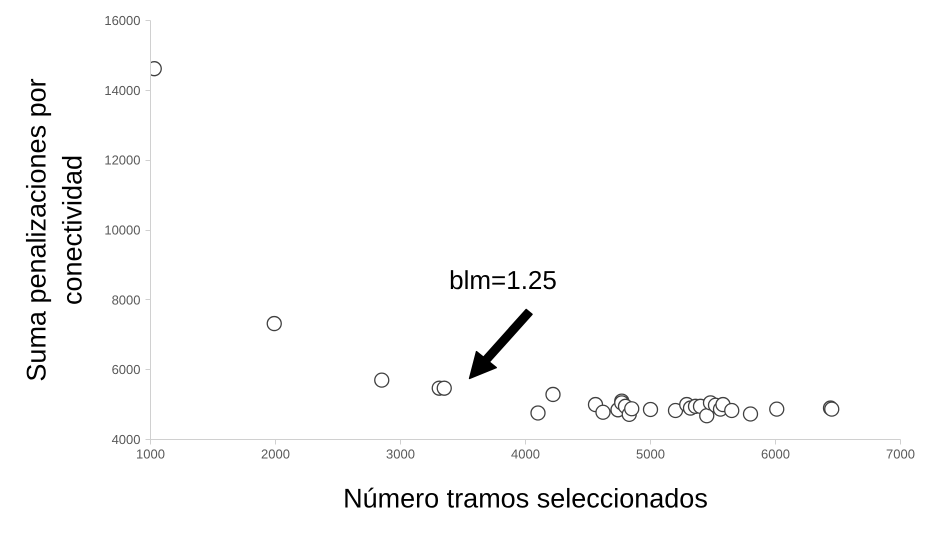 The image size is (928, 549). I want to click on x-tick-label: 6000, so click(775, 454).